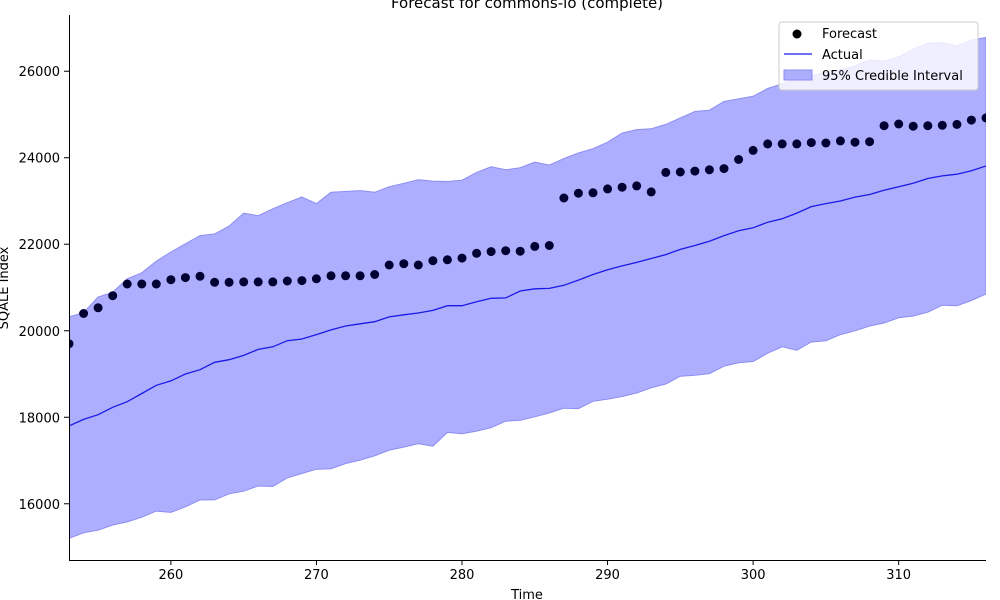  What do you see at coordinates (44, 289) in the screenshot?
I see `y-axis-ticks: 16000 18000 20000 22000 24000 26000` at bounding box center [44, 289].